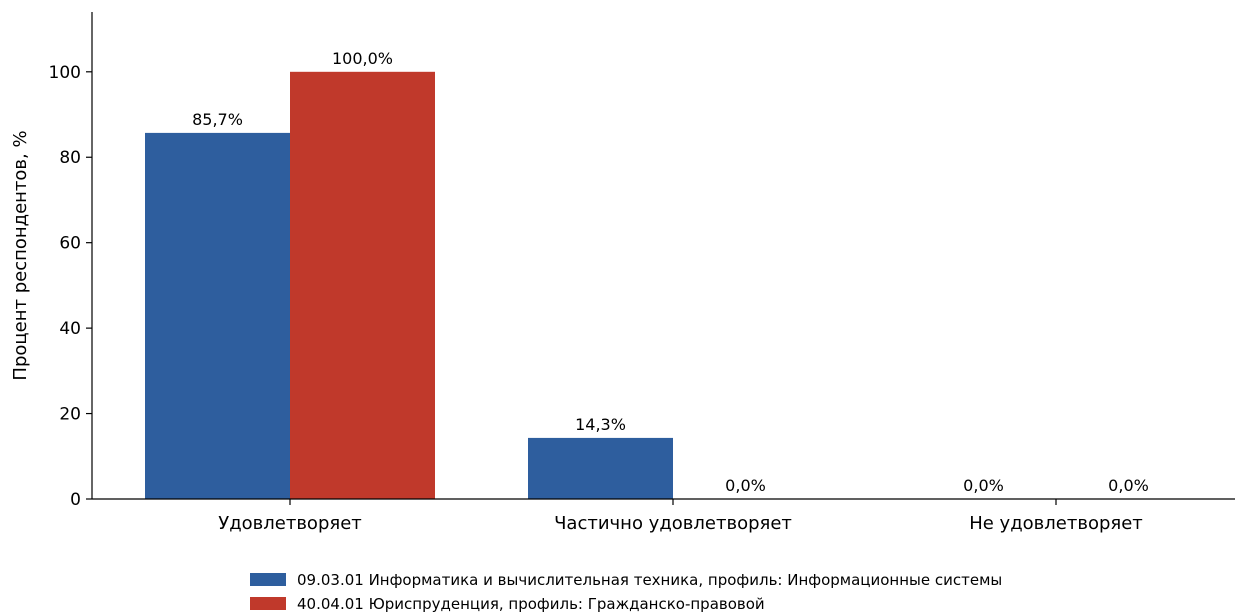 The image size is (1248, 615). I want to click on y-tick-label: 60, so click(70, 244).